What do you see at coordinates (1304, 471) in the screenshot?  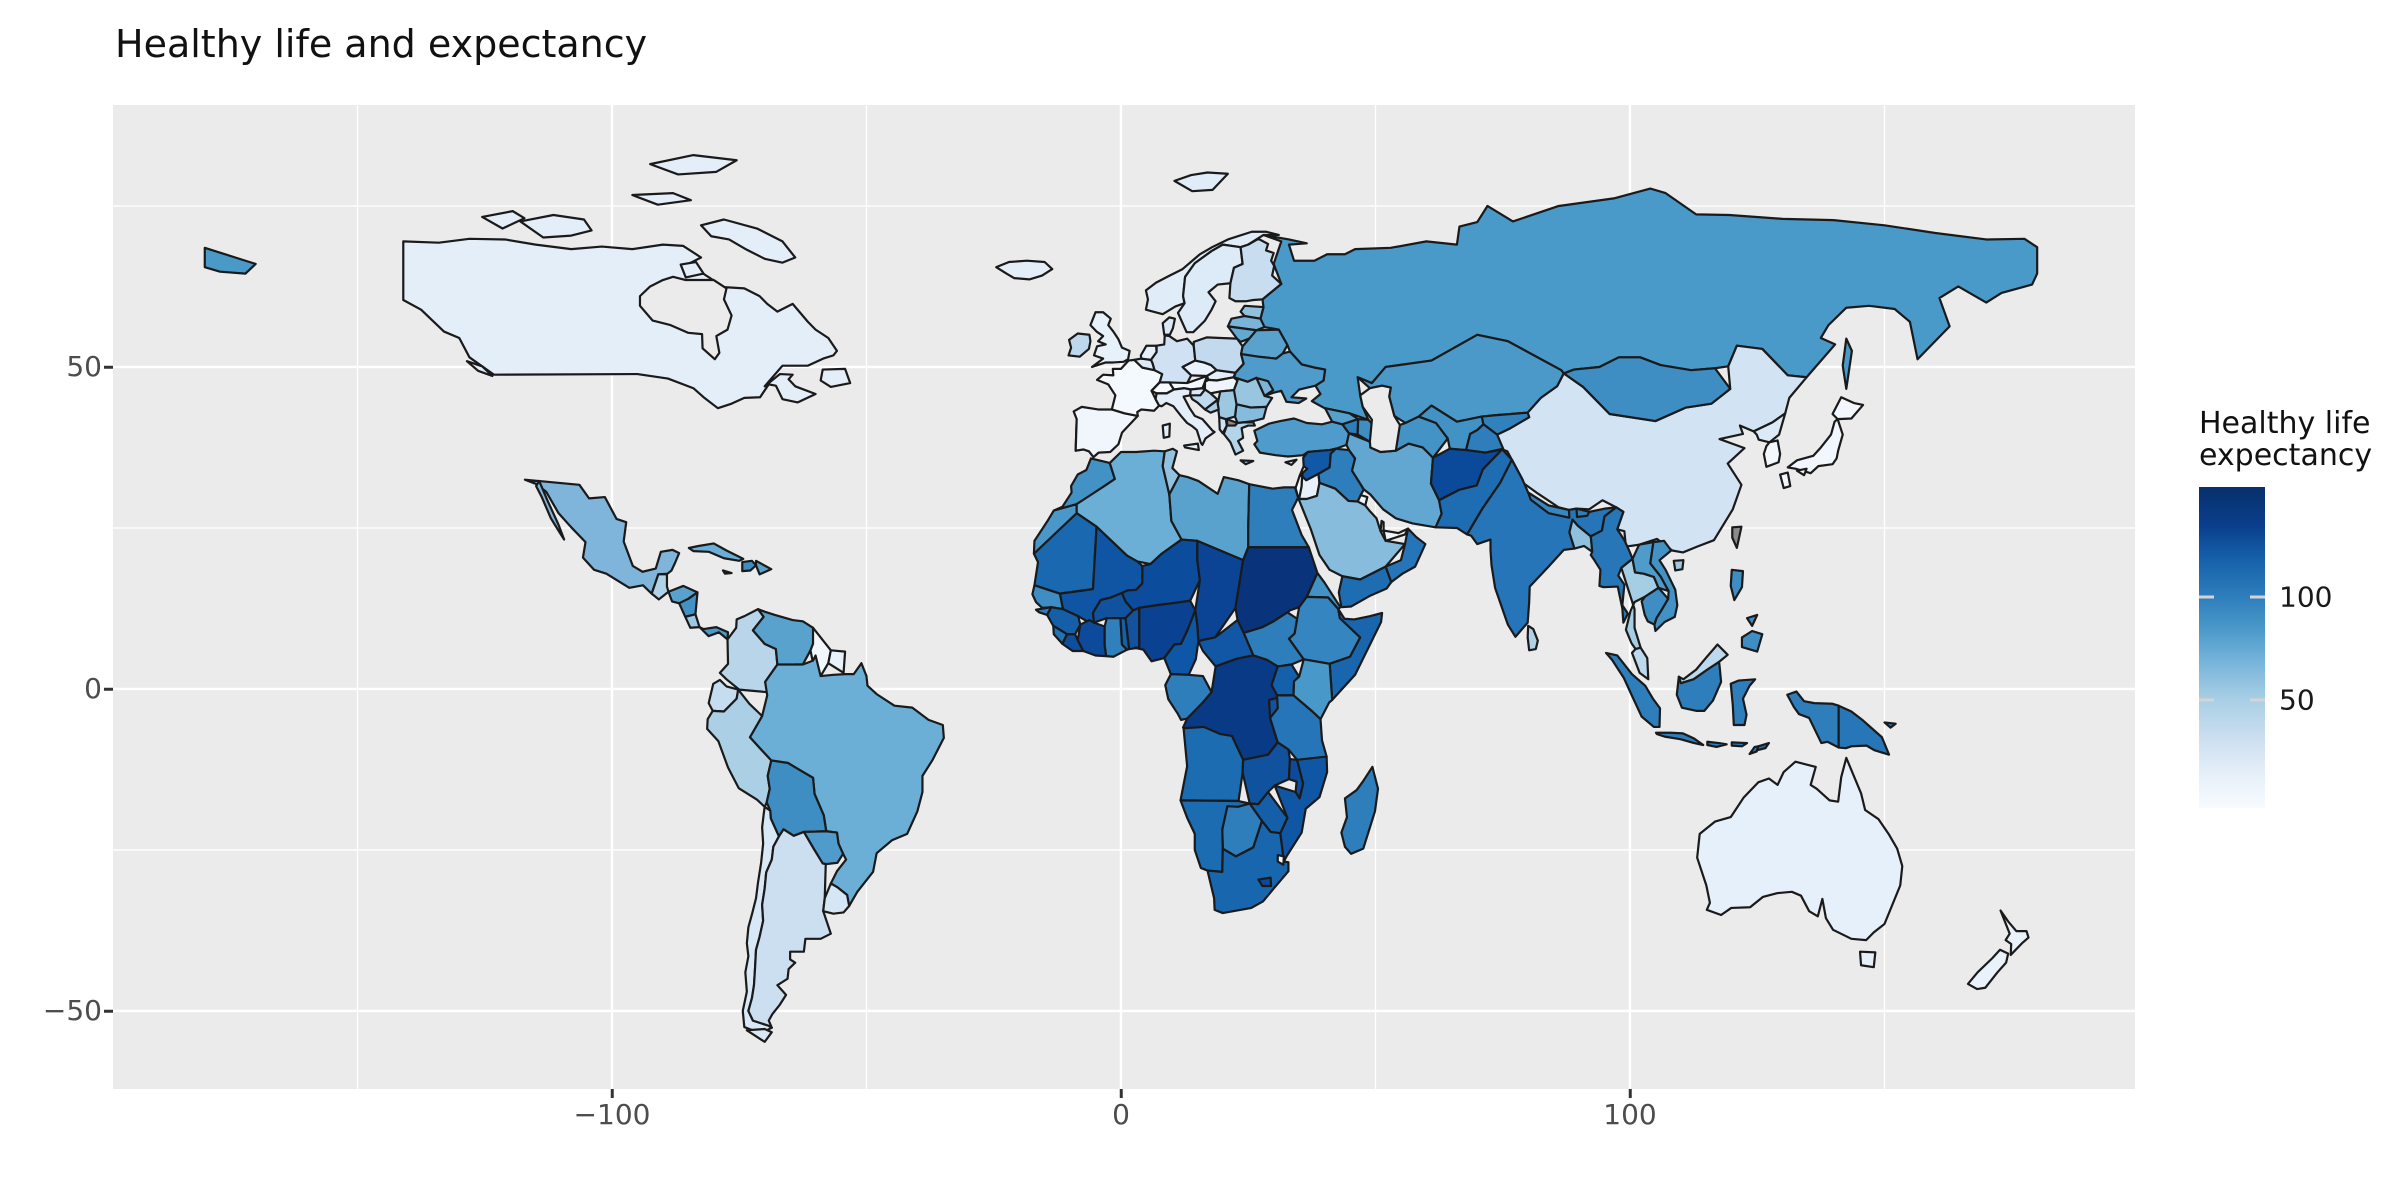 I see `country-lebanon` at bounding box center [1304, 471].